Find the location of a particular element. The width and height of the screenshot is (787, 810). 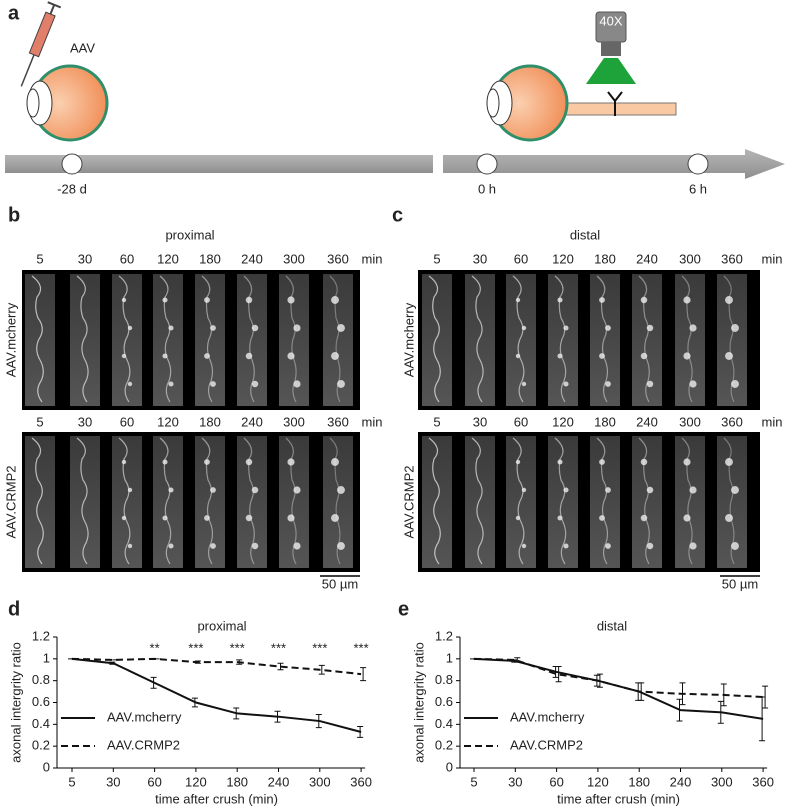

y-axis-label: axonal intergrity ratio is located at coordinates (15, 702).